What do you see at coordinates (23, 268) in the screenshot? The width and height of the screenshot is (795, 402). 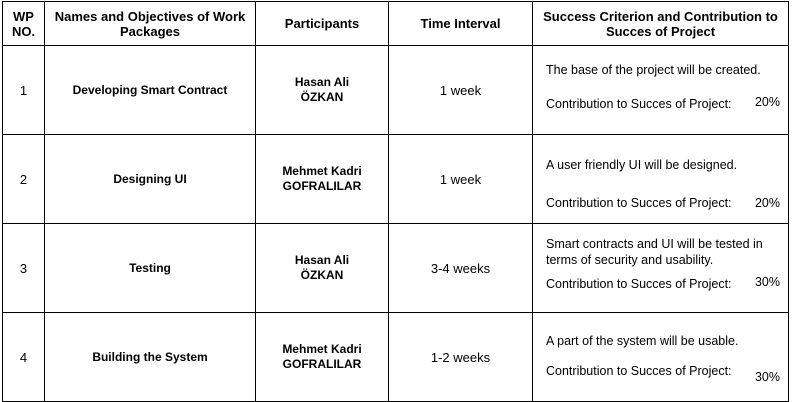 I see `wp-number: 3` at bounding box center [23, 268].